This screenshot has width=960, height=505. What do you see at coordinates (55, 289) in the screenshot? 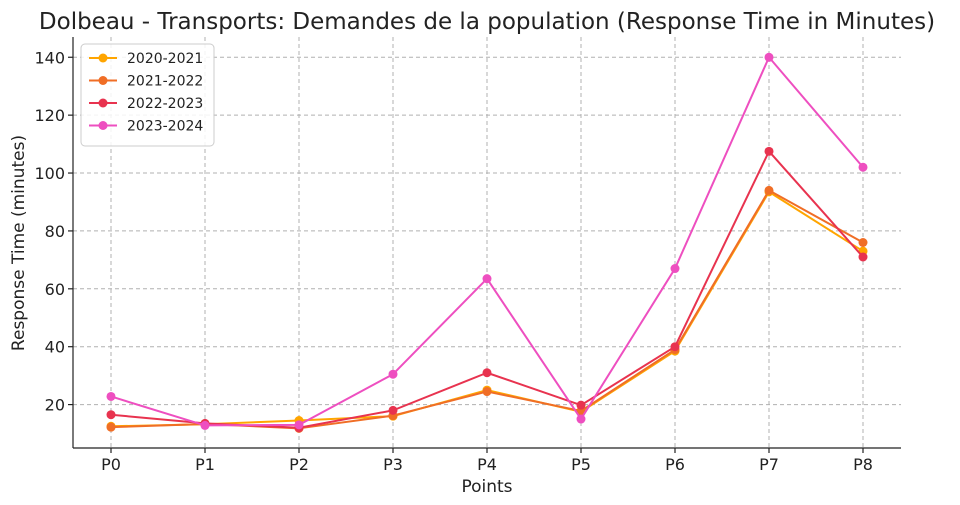
I see `y-tick-label: 60` at bounding box center [55, 289].